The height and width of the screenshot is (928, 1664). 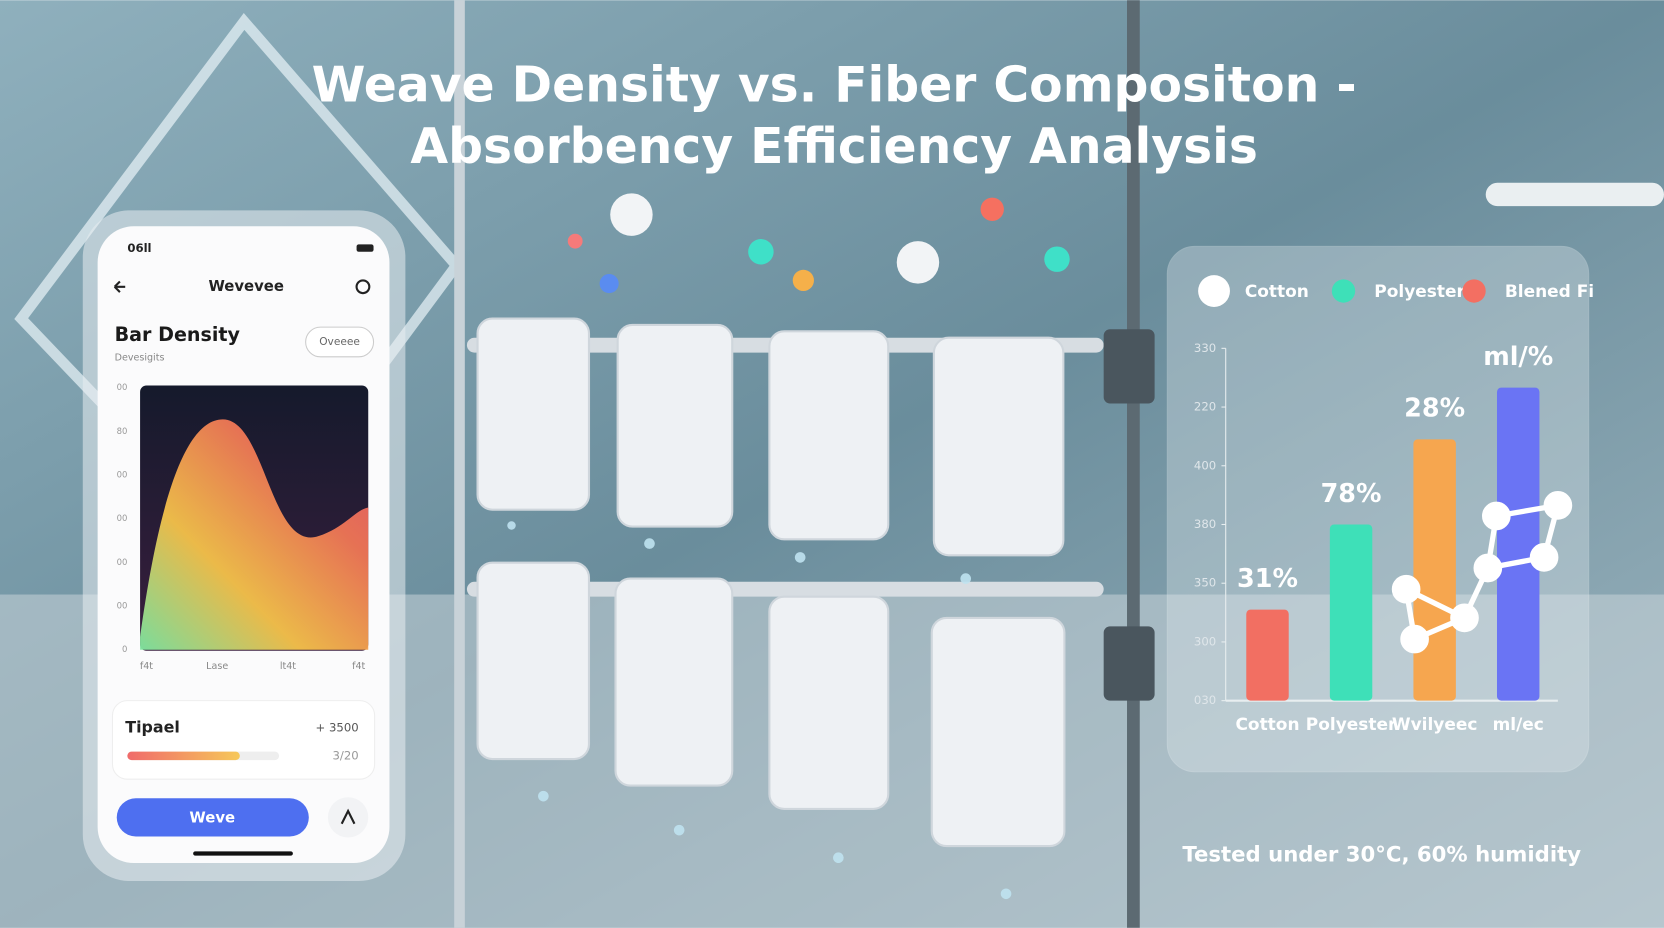 I want to click on phone-y-tick: 0, so click(x=124, y=649).